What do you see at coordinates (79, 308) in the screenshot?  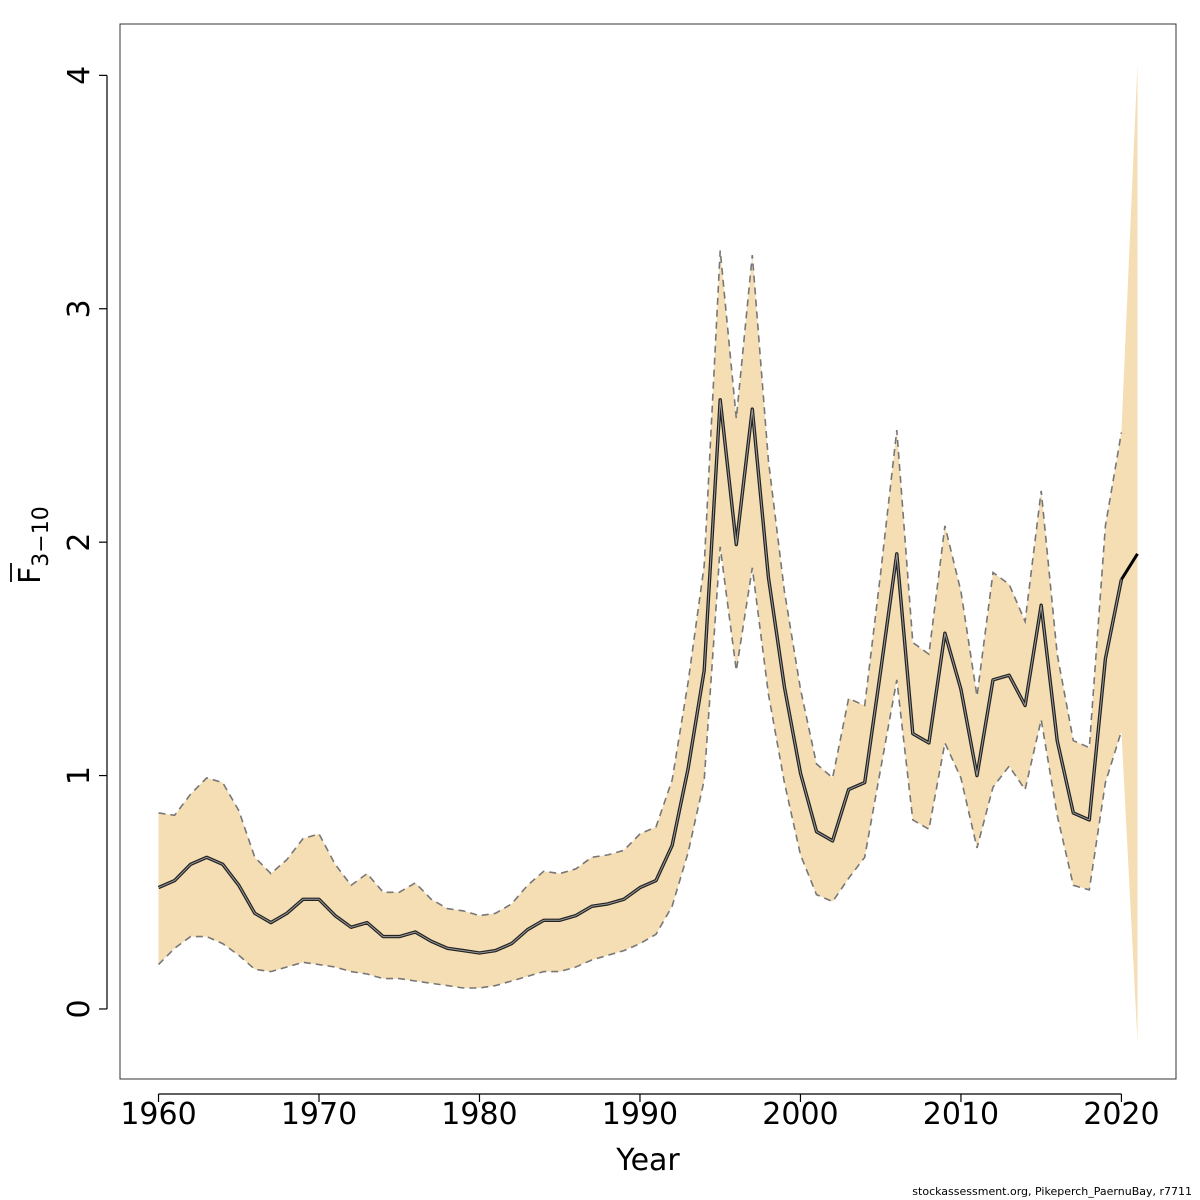 I see `y-tick-label: 3` at bounding box center [79, 308].